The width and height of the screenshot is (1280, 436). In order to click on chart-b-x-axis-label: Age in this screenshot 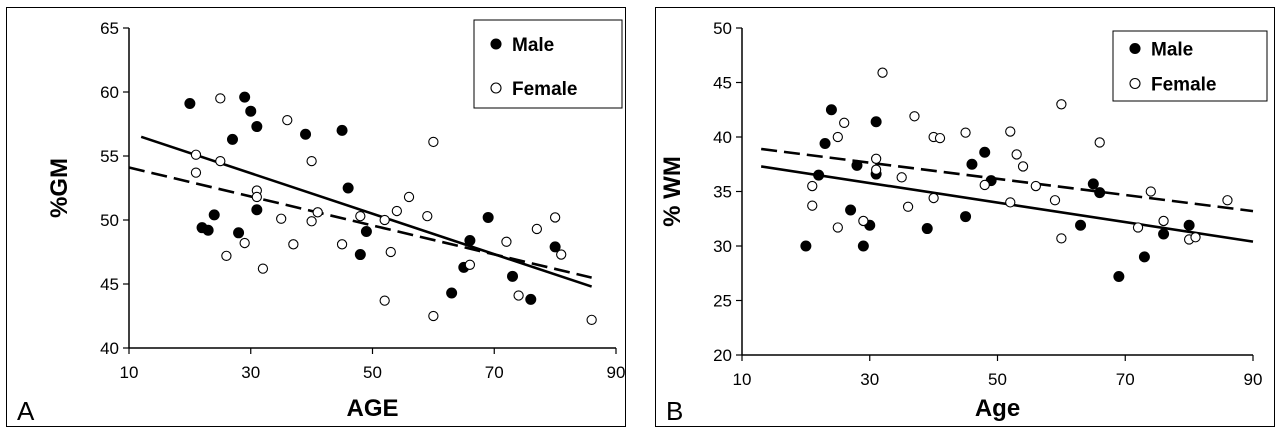, I will do `click(997, 408)`.